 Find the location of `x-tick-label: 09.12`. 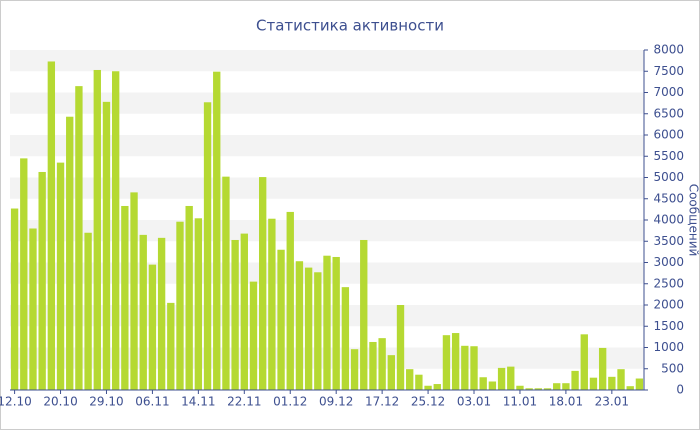

x-tick-label: 09.12 is located at coordinates (336, 402).